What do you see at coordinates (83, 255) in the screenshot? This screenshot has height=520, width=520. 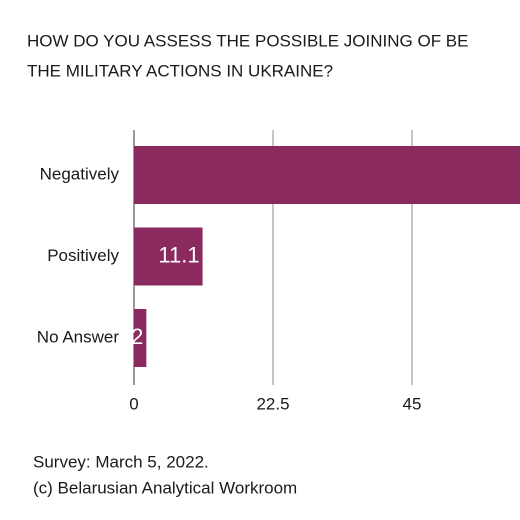 I see `y-tick-label: Positively` at bounding box center [83, 255].